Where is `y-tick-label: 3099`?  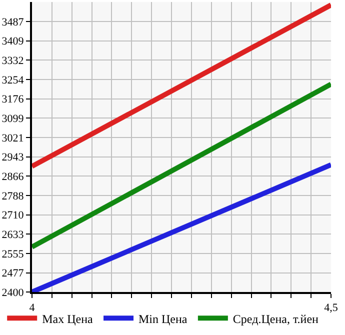
y-tick-label: 3099 is located at coordinates (13, 118).